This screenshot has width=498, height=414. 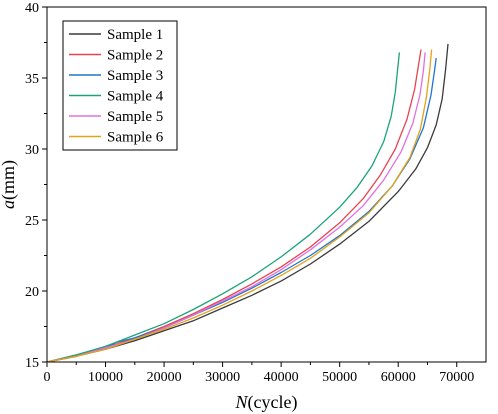 I want to click on x-tick-label: 10000, so click(x=105, y=377).